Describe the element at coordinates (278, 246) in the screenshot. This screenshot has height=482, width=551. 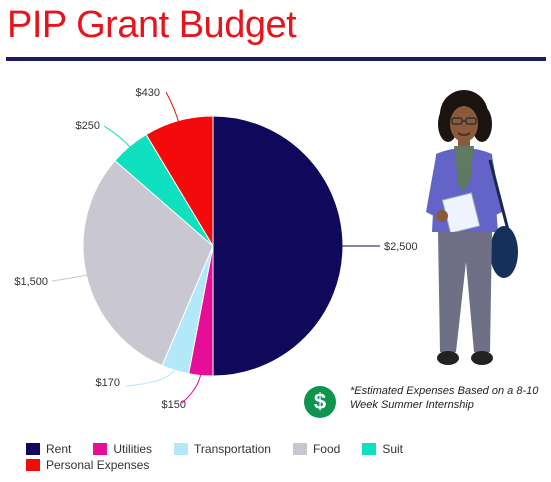
I see `pie-slice-rent` at that location.